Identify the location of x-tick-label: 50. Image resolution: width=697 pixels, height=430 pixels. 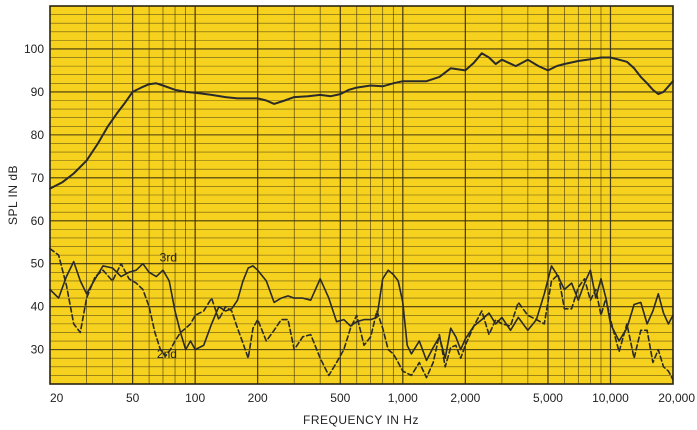
(133, 398).